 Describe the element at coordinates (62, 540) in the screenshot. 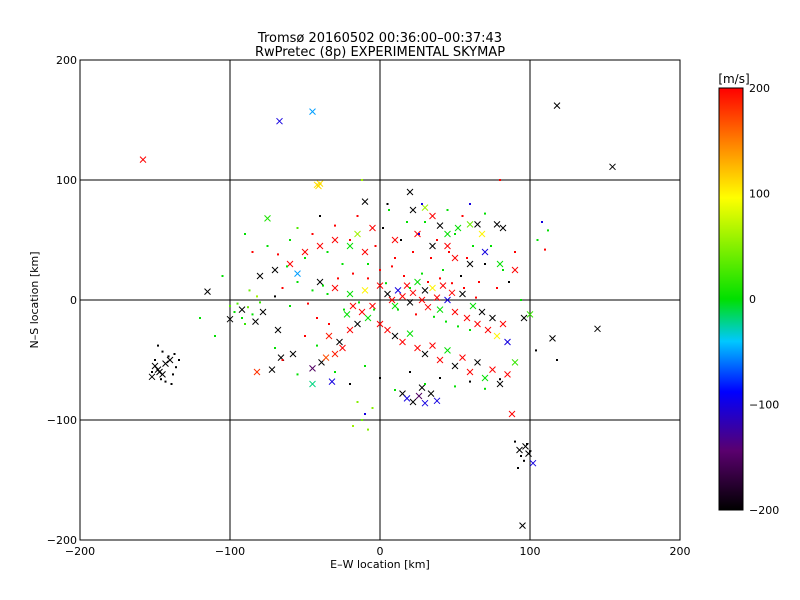

I see `y-tick-label: −200` at that location.